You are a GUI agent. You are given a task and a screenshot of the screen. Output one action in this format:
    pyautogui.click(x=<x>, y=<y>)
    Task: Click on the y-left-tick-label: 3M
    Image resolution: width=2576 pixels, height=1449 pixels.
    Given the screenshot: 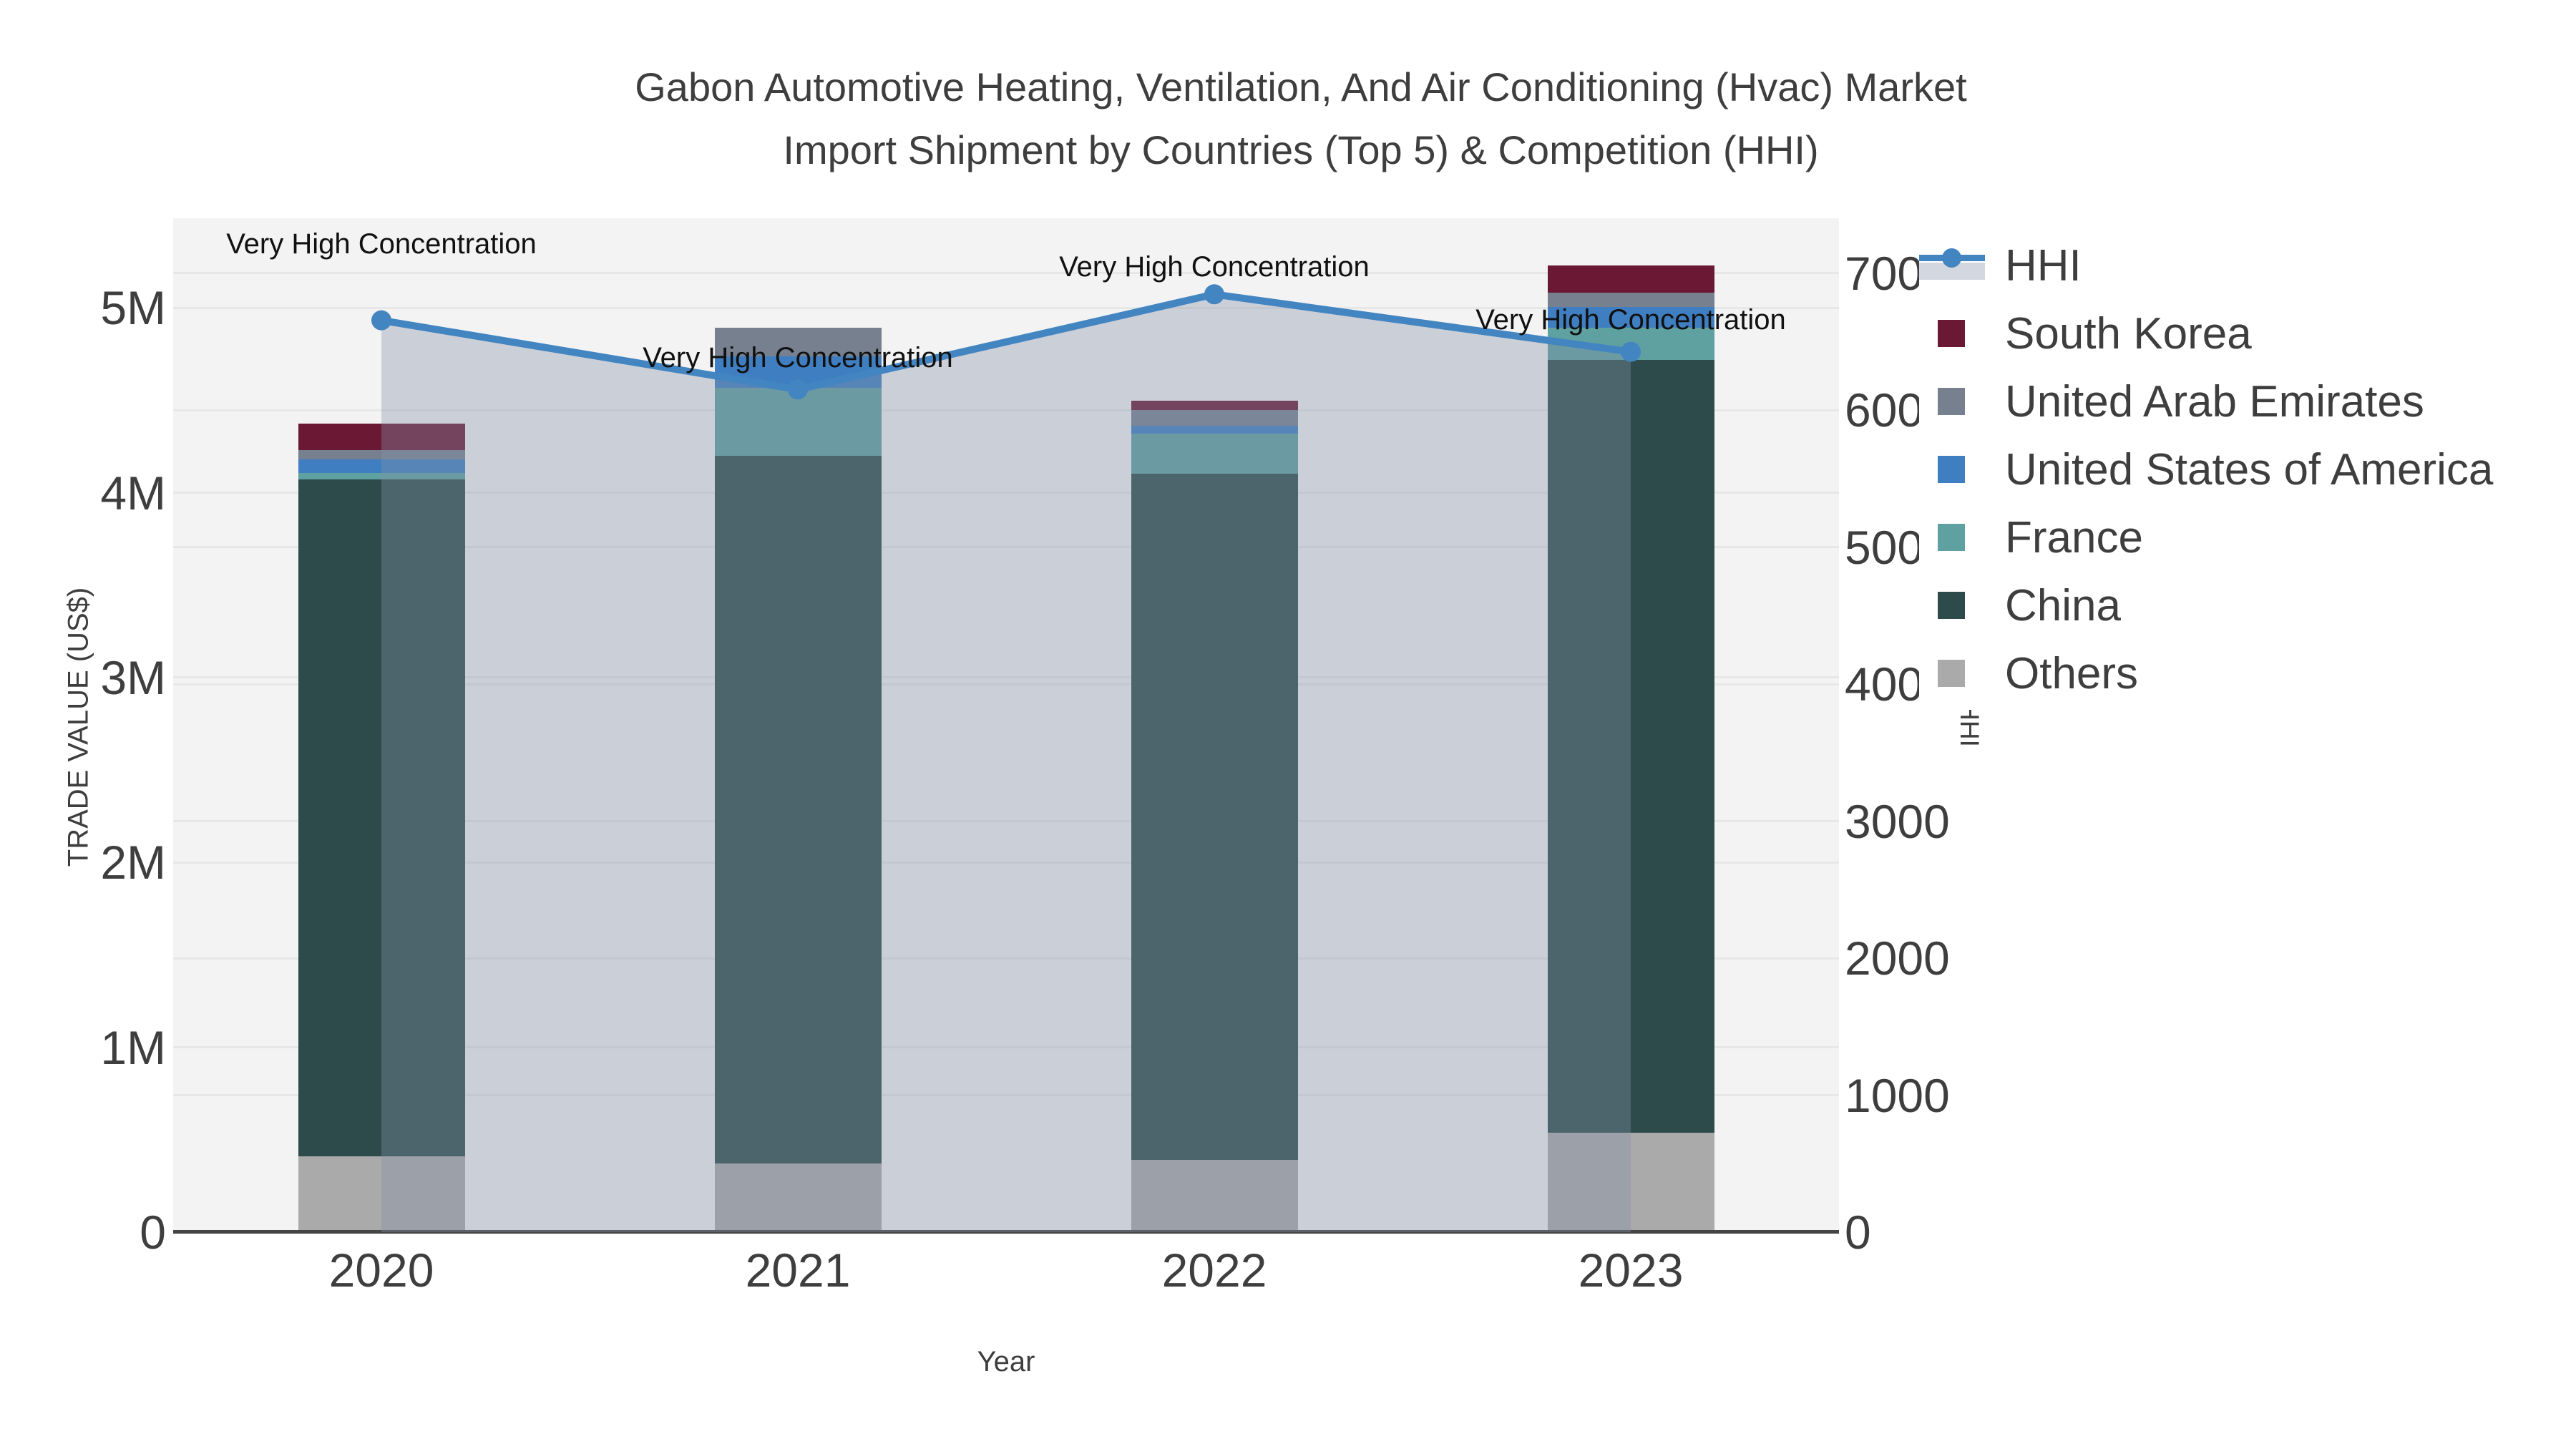 What is the action you would take?
    pyautogui.click(x=133, y=677)
    